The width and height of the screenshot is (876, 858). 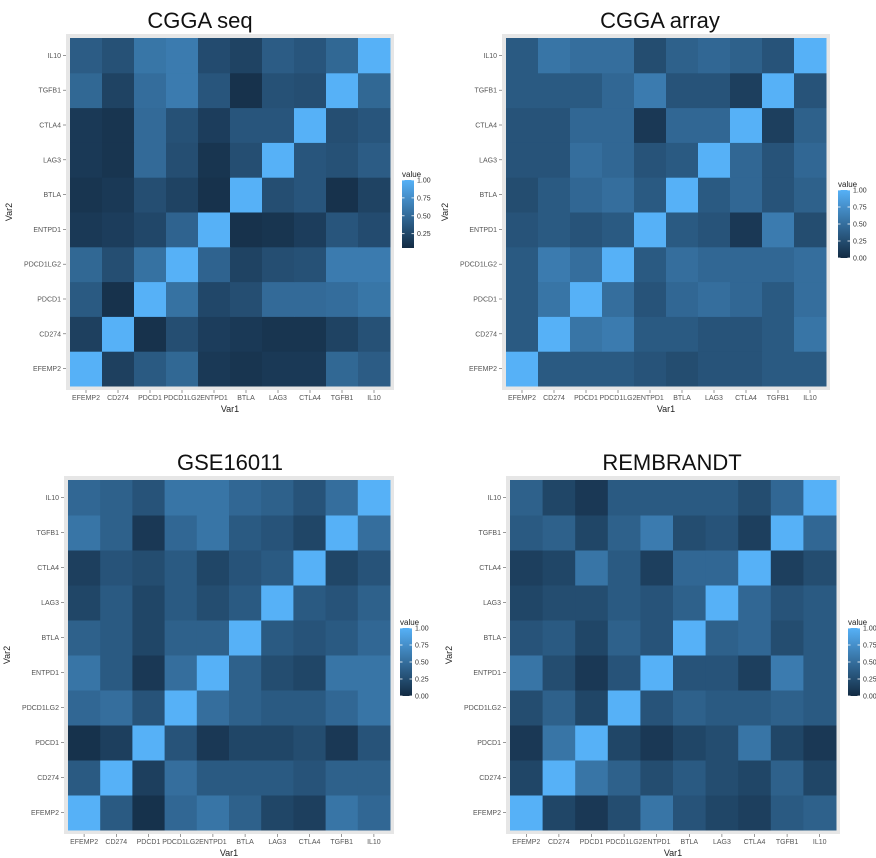 What do you see at coordinates (492, 638) in the screenshot?
I see `y-tick-label: BTLA` at bounding box center [492, 638].